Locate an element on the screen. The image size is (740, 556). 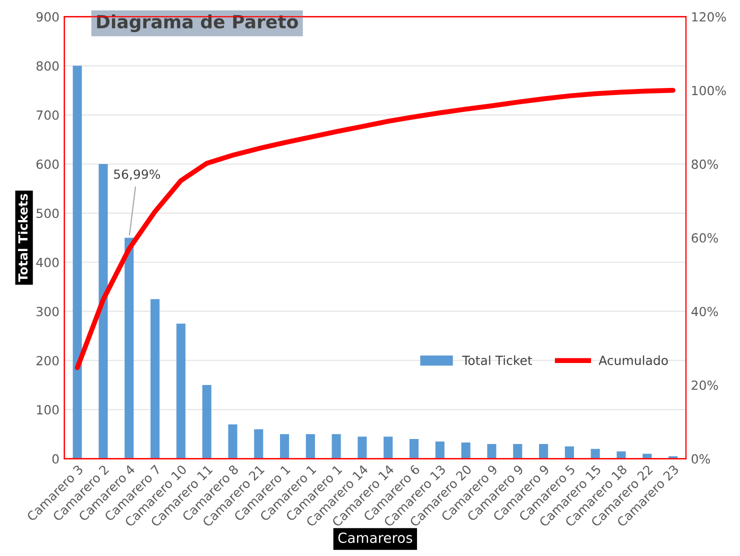
y-tick-label: 900 is located at coordinates (47, 17).